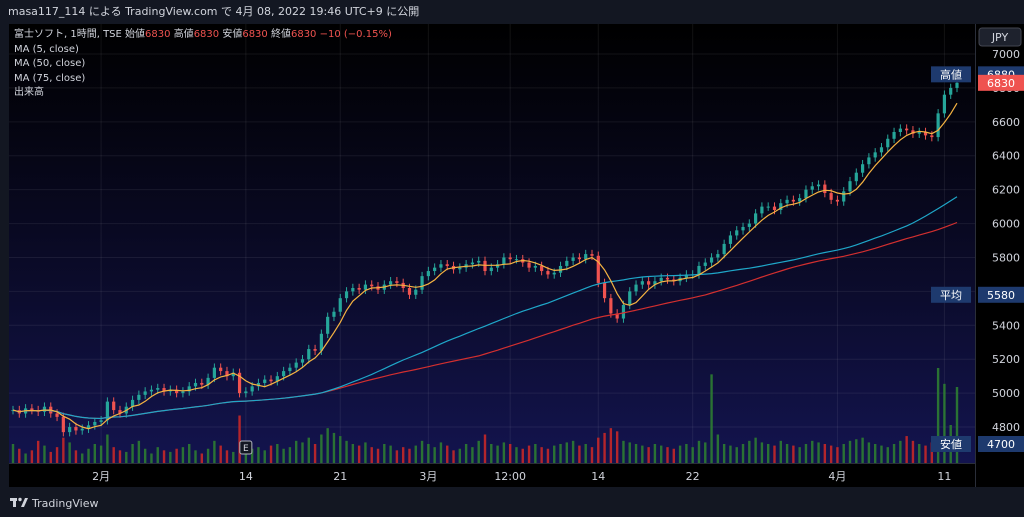 The width and height of the screenshot is (1024, 517). Describe the element at coordinates (492, 475) in the screenshot. I see `time-axis: 2月 14 21 3月 12:00 14 22 4月 11` at that location.